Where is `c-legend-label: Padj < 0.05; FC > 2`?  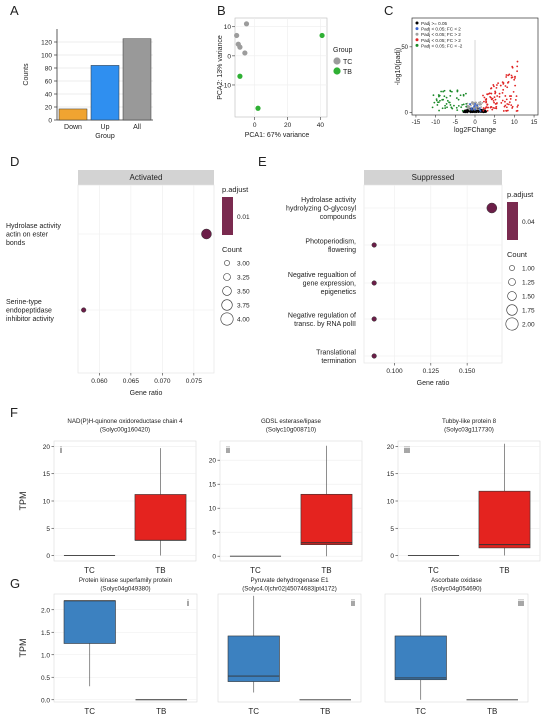 c-legend-label: Padj < 0.05; FC > 2 is located at coordinates (441, 34).